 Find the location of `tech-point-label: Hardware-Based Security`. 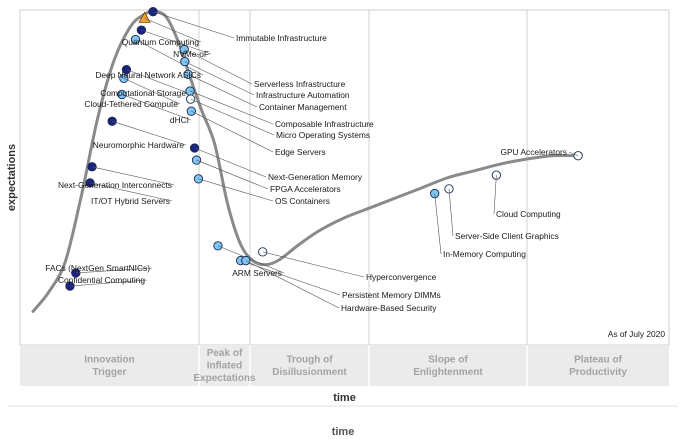

tech-point-label: Hardware-Based Security is located at coordinates (389, 308).